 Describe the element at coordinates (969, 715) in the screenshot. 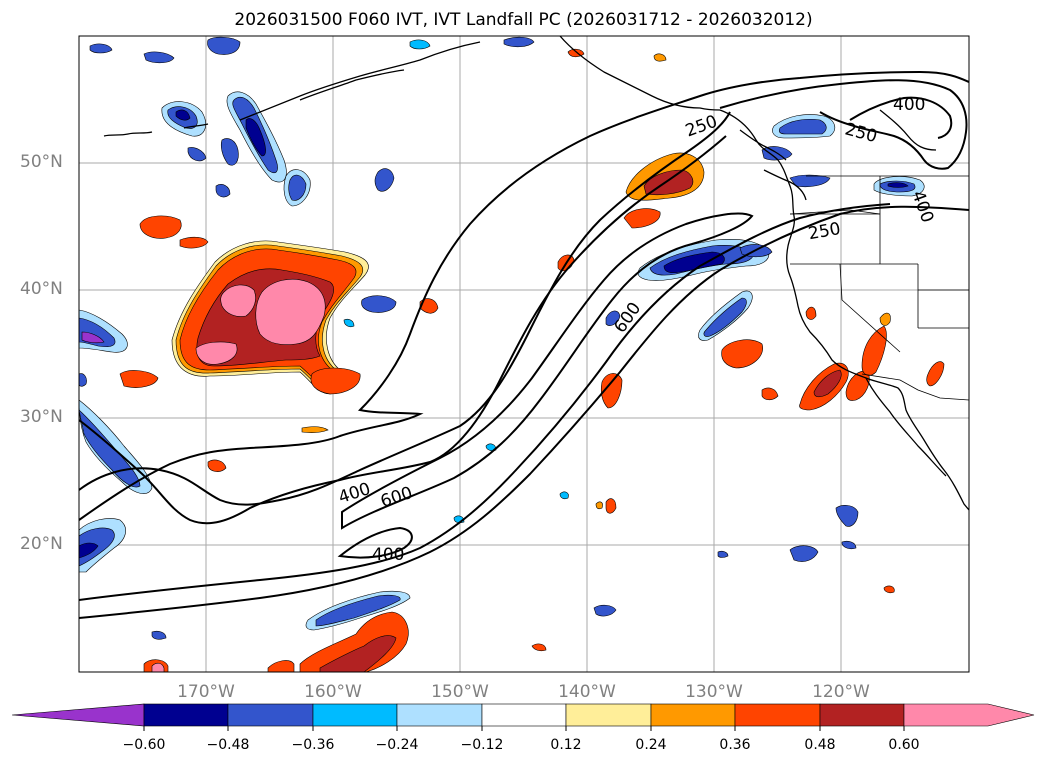

I see `colorbar-extend-high` at that location.